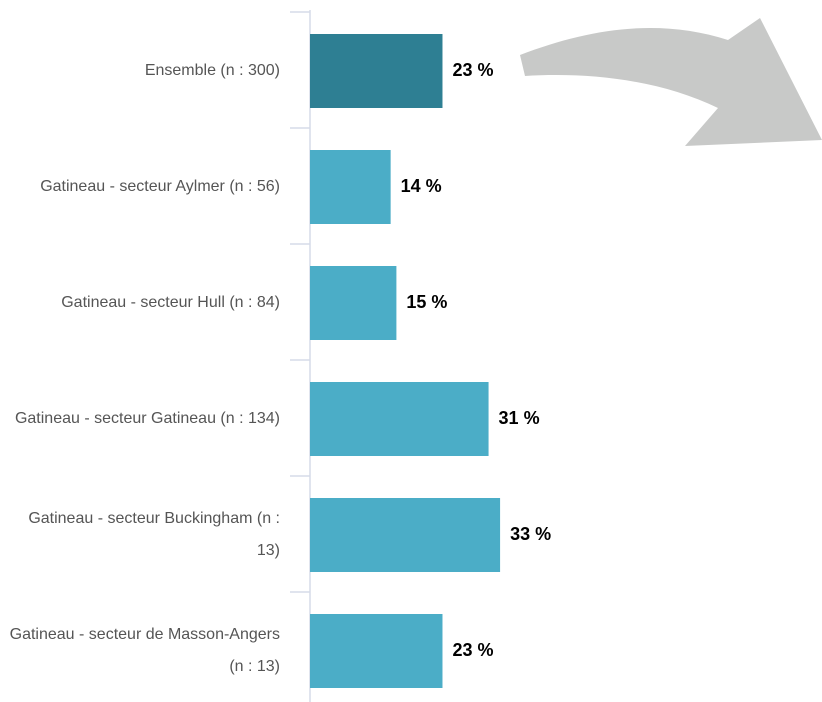 The height and width of the screenshot is (702, 822). What do you see at coordinates (519, 418) in the screenshot?
I see `value-label: 31 %` at bounding box center [519, 418].